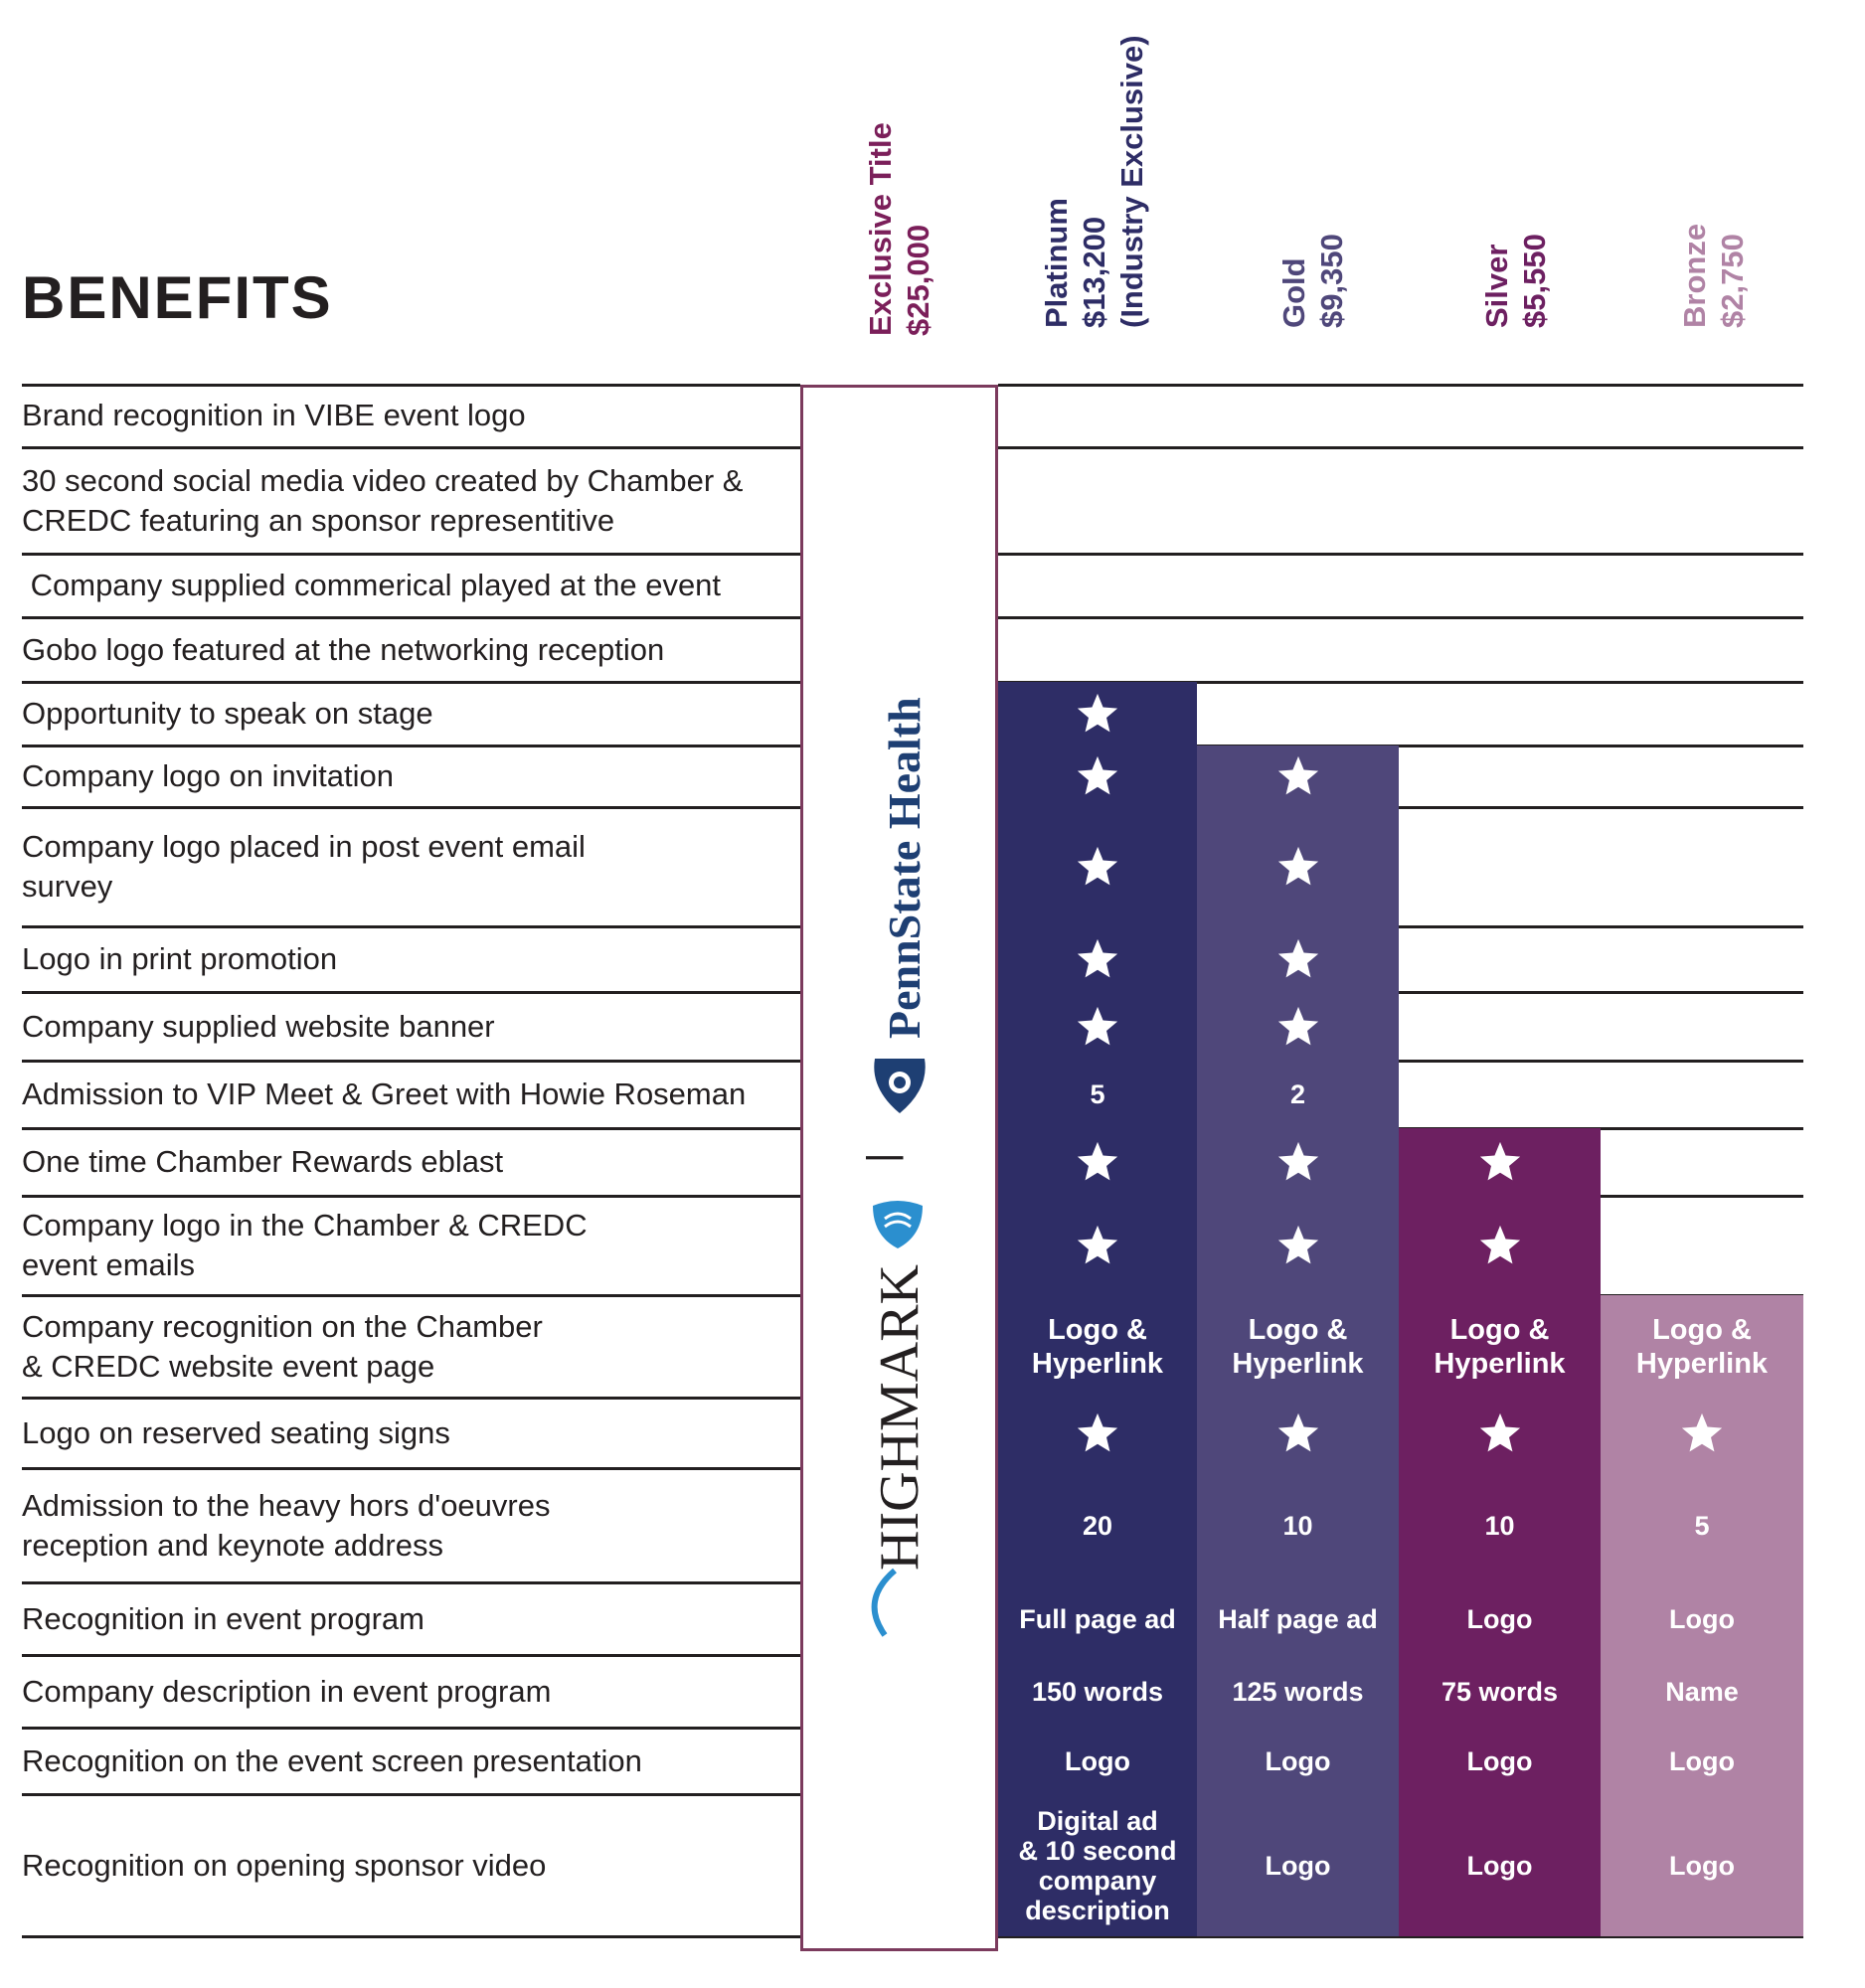 This screenshot has height=1988, width=1865. What do you see at coordinates (1293, 292) in the screenshot?
I see `tier-header-line1: Gold` at bounding box center [1293, 292].